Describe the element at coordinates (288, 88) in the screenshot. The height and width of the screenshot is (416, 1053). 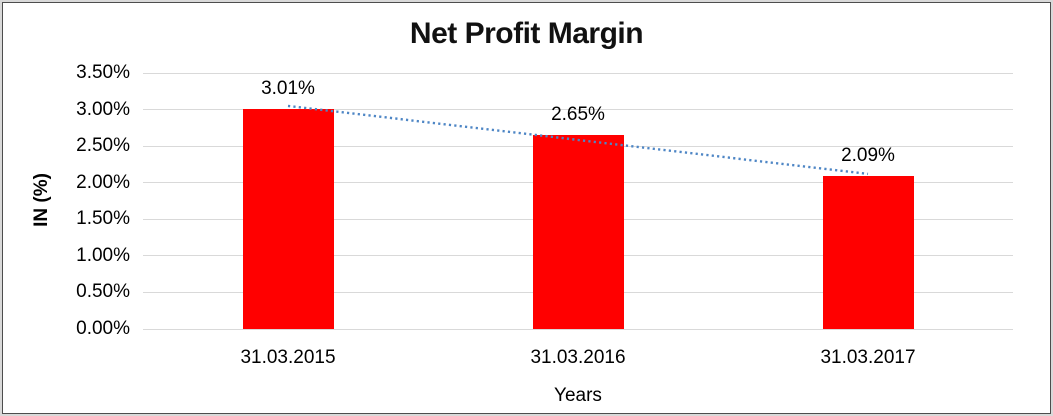
I see `bar-value-label: 3.01%` at that location.